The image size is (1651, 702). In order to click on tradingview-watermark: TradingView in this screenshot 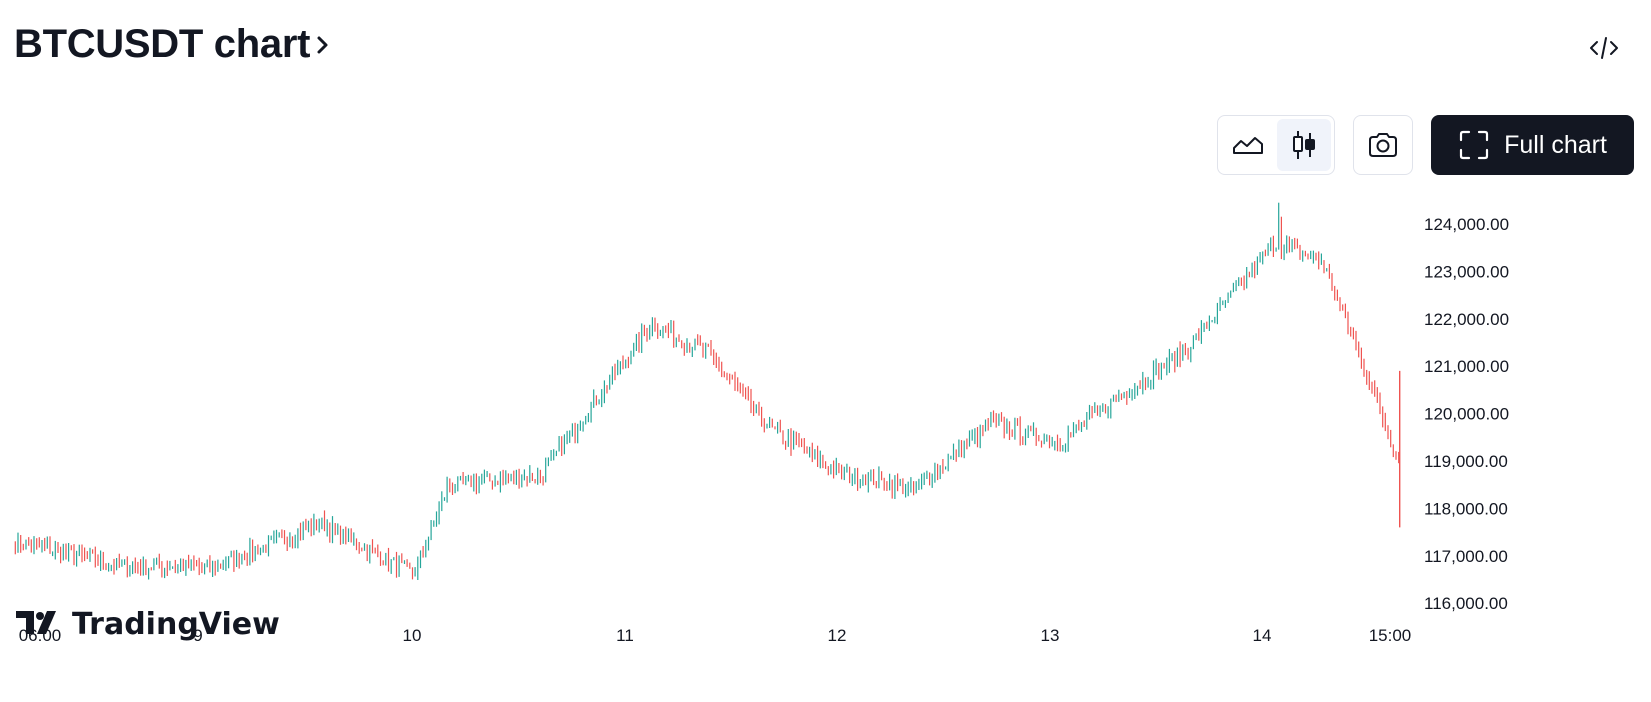, I will do `click(148, 624)`.